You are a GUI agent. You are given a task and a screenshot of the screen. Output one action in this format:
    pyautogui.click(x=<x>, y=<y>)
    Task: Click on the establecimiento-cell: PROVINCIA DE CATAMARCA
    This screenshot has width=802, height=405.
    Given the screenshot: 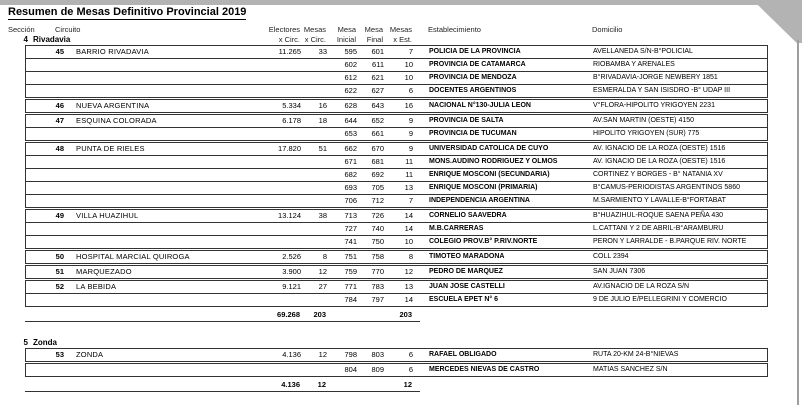 What is the action you would take?
    pyautogui.click(x=477, y=64)
    